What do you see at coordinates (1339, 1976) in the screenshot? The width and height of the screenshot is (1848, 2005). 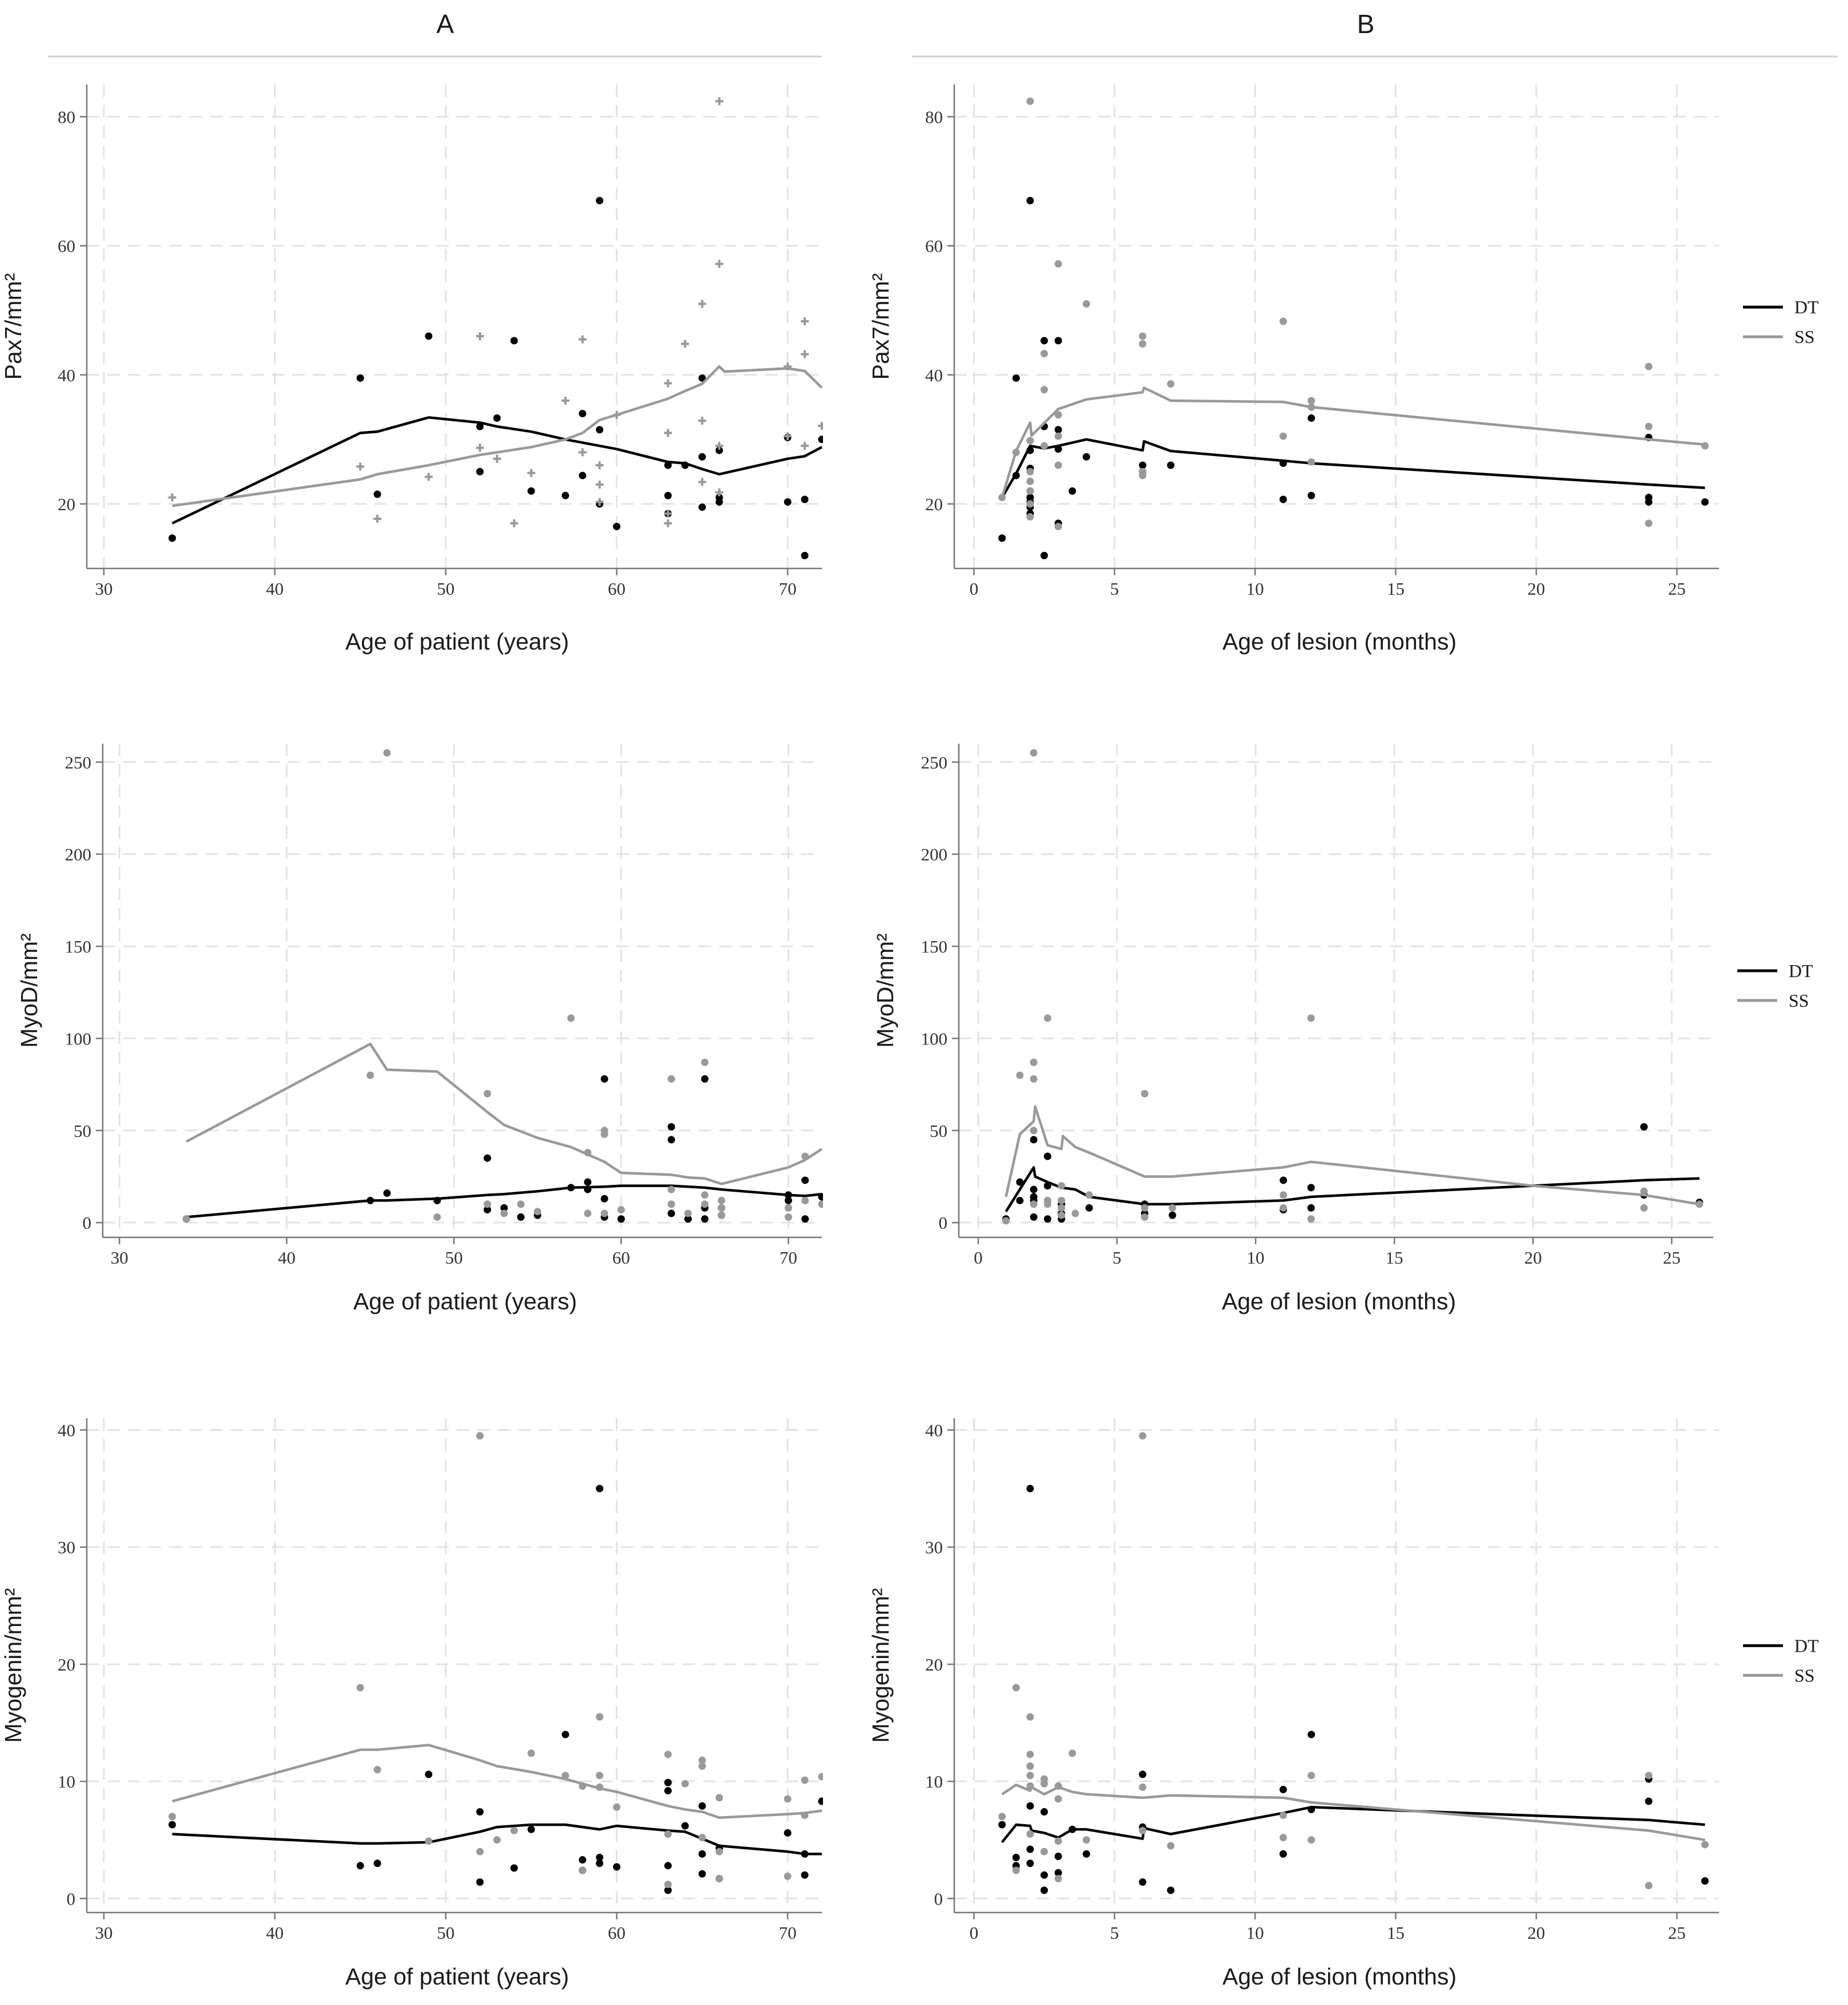 I see `x-axis-title: Age of lesion (months)` at bounding box center [1339, 1976].